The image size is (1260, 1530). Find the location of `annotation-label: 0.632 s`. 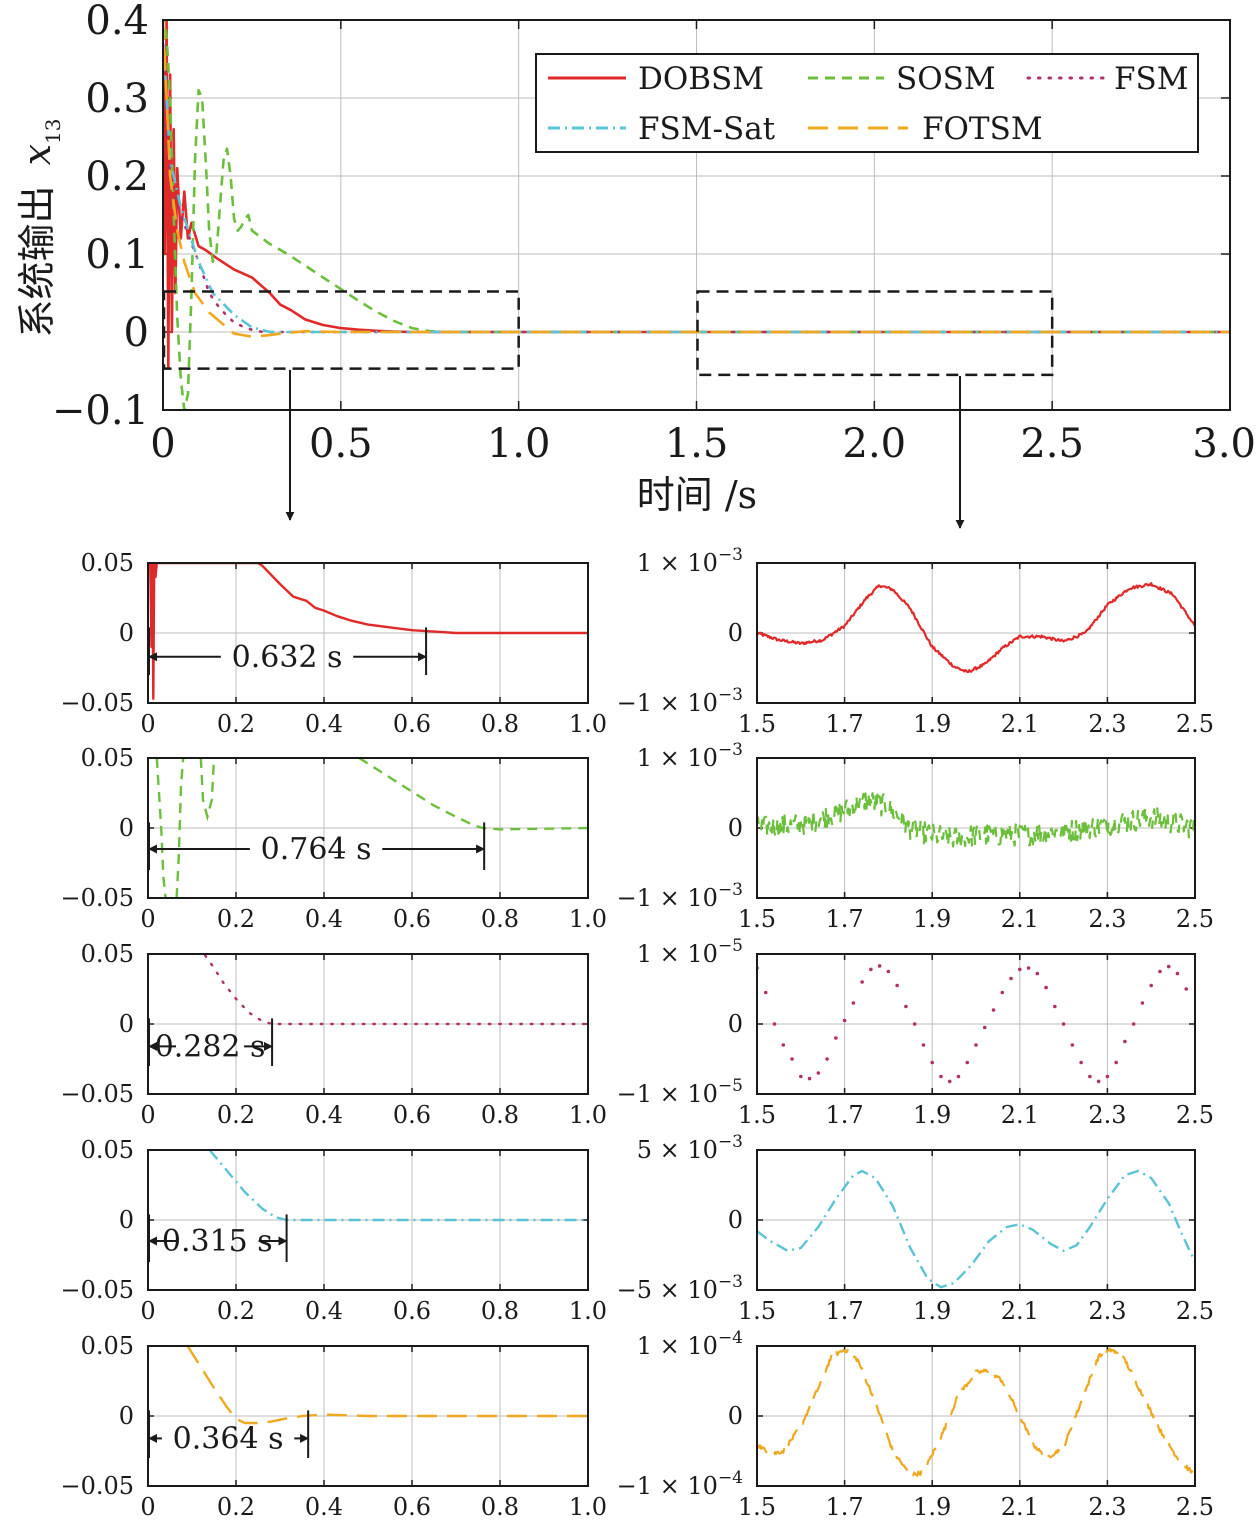

annotation-label: 0.632 s is located at coordinates (287, 657).